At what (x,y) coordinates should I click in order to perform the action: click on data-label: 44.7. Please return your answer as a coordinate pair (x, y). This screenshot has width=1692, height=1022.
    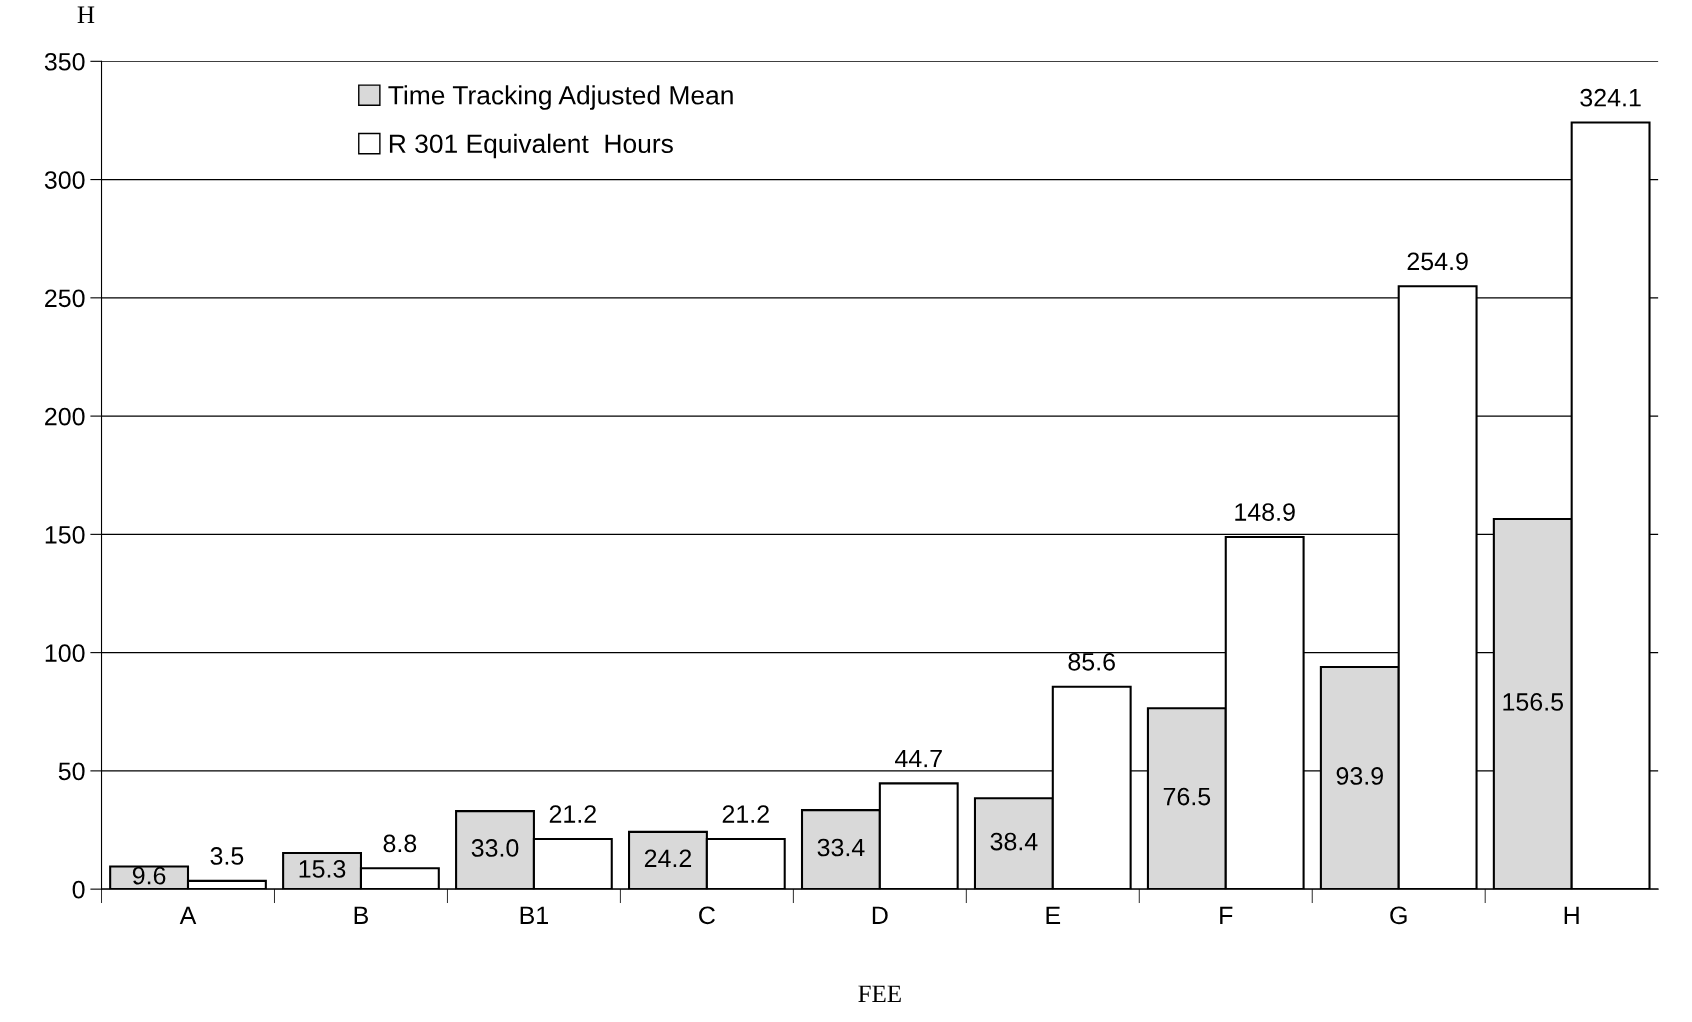
    Looking at the image, I should click on (918, 758).